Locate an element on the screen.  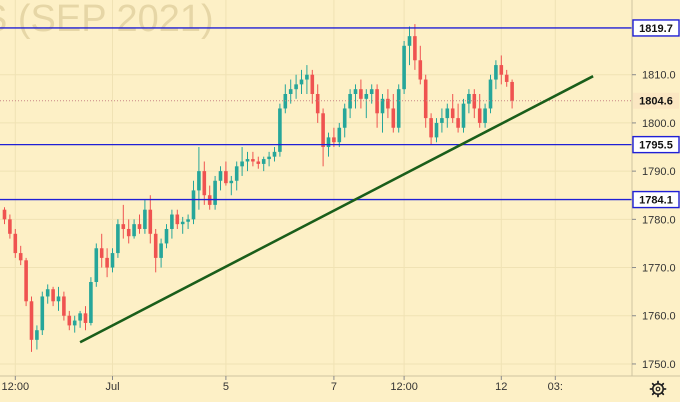
x-tick-label: 5 is located at coordinates (226, 387).